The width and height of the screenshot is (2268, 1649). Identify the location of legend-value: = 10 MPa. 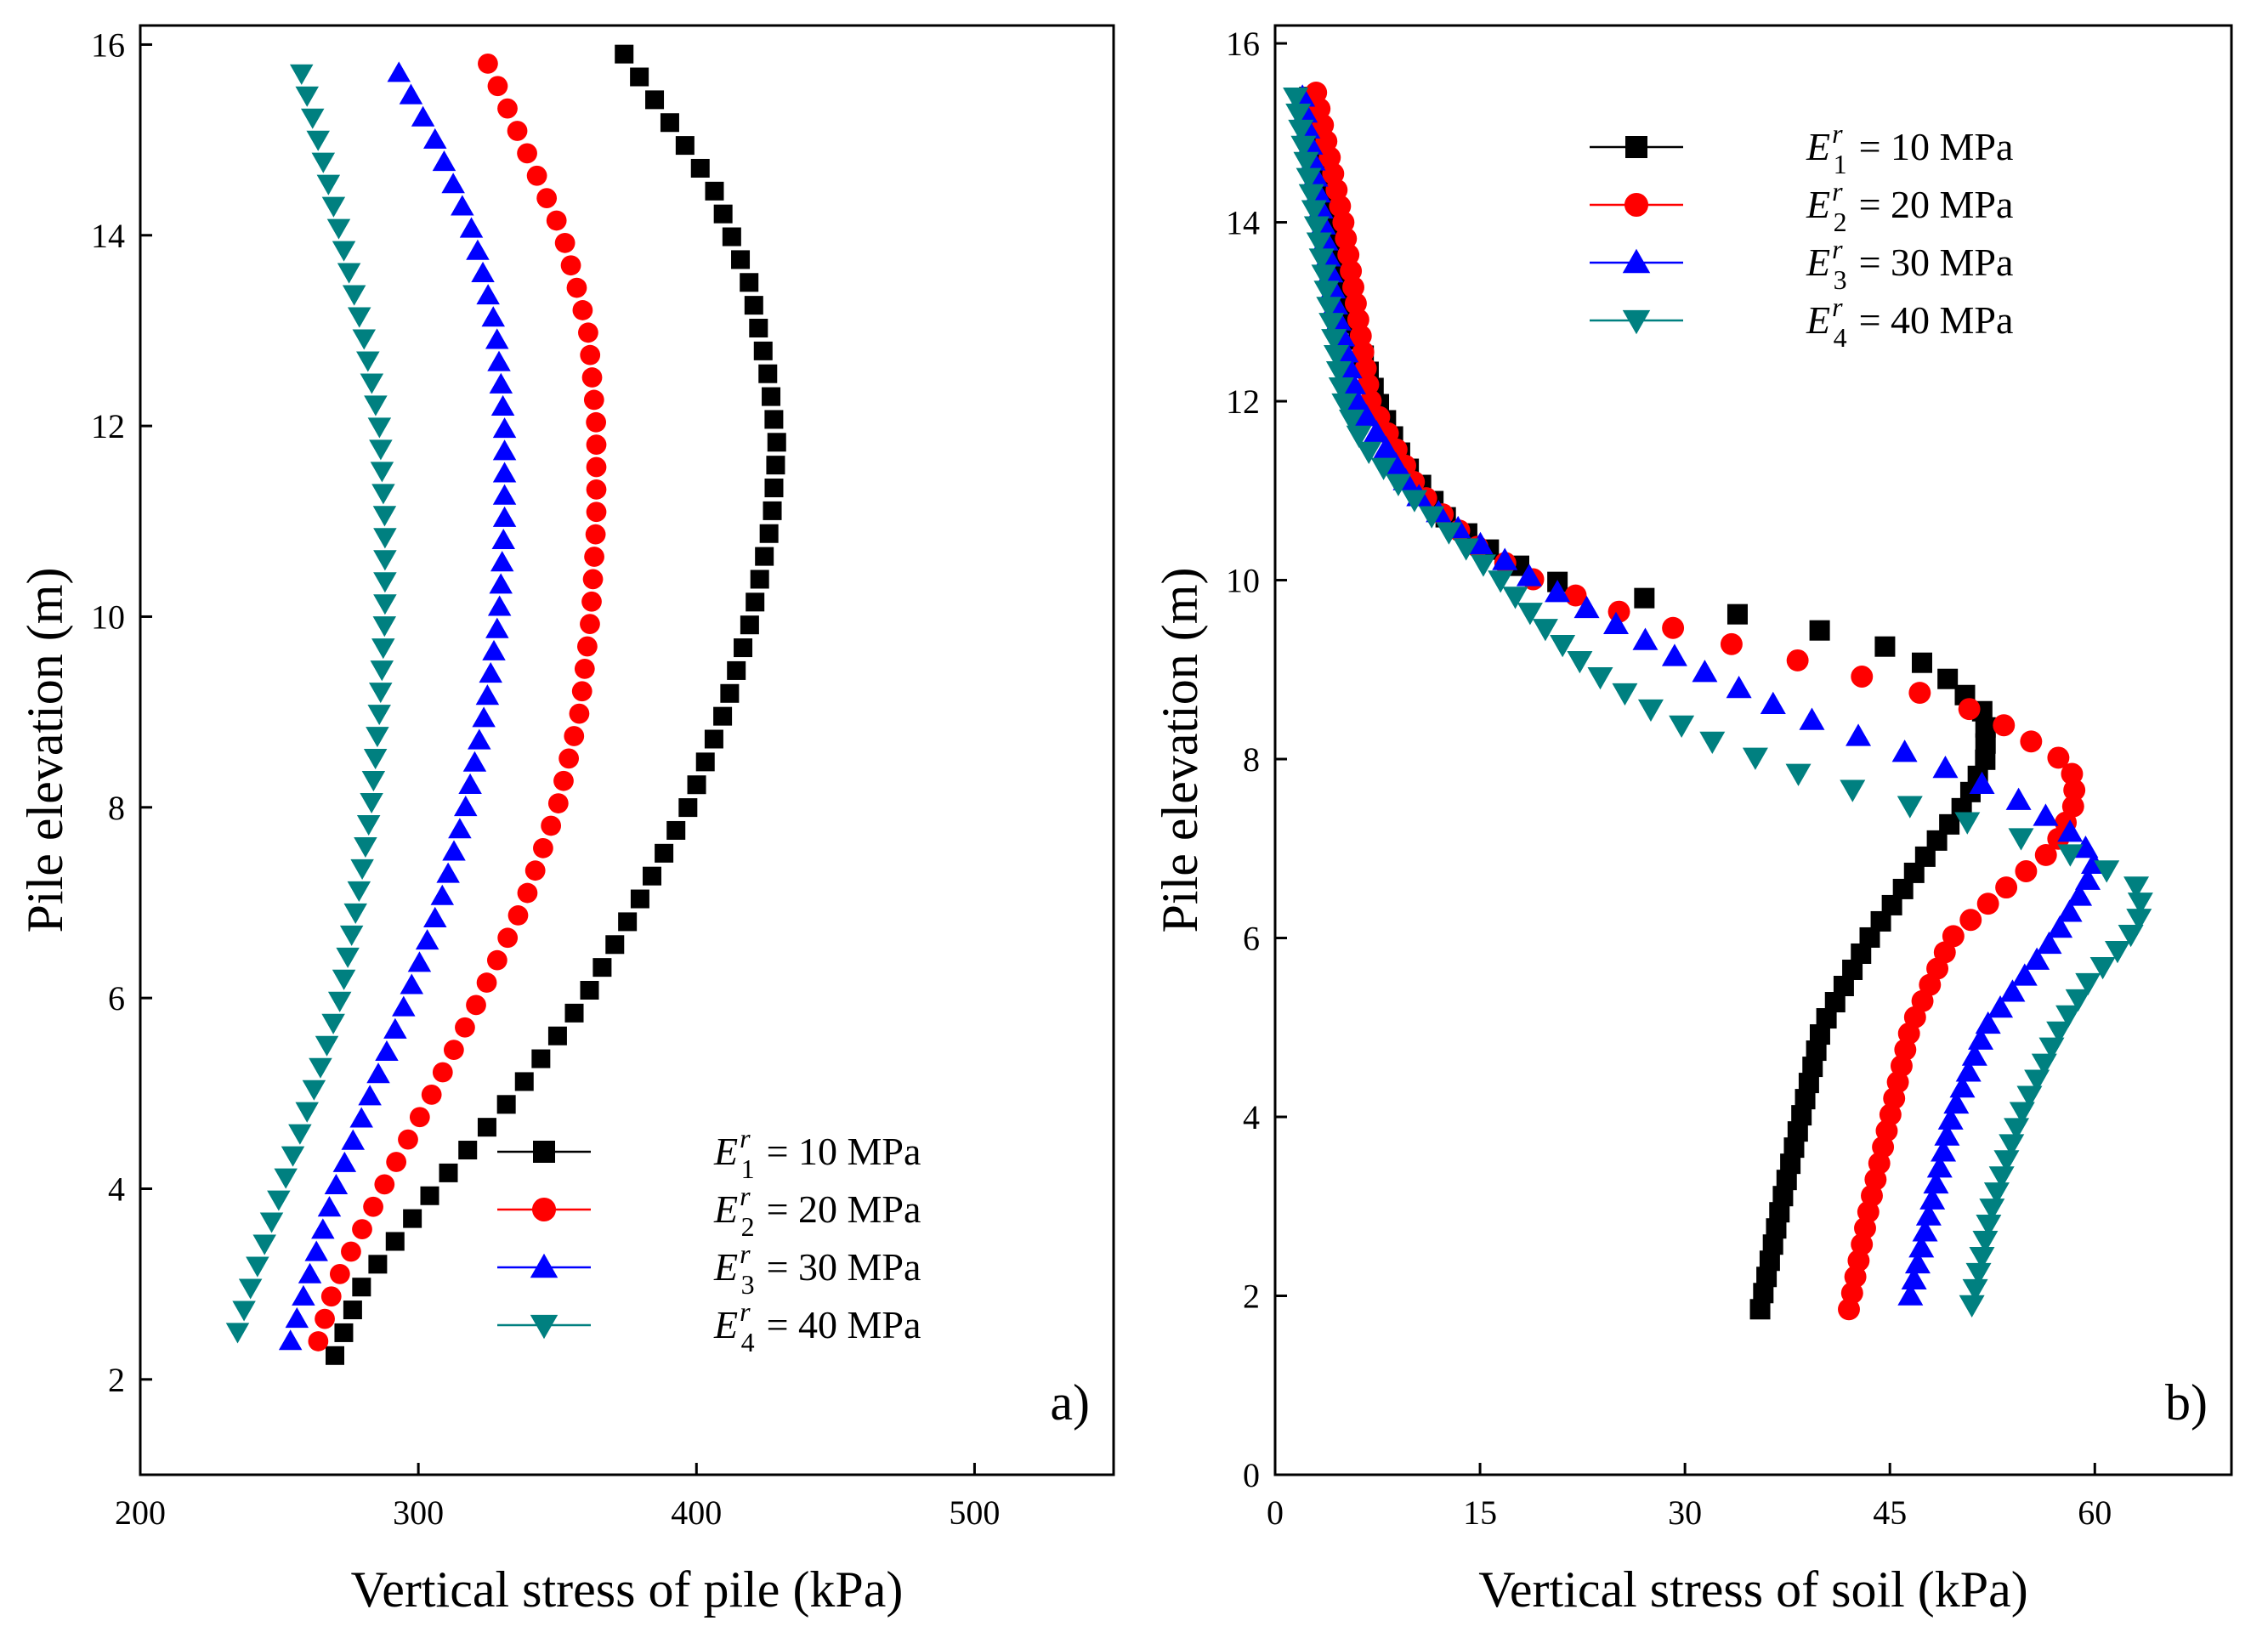
(844, 1151).